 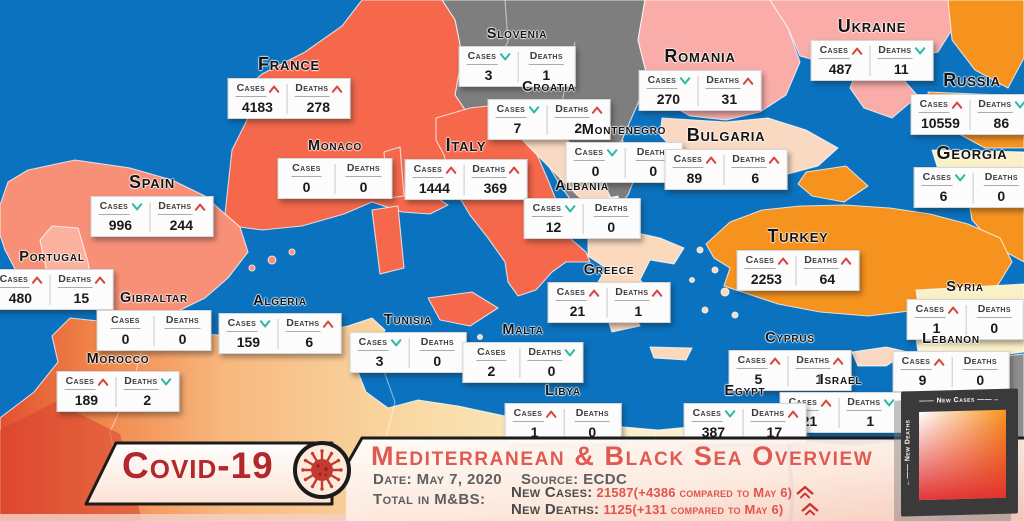 I want to click on deaths-column: Deaths 278, so click(x=318, y=99).